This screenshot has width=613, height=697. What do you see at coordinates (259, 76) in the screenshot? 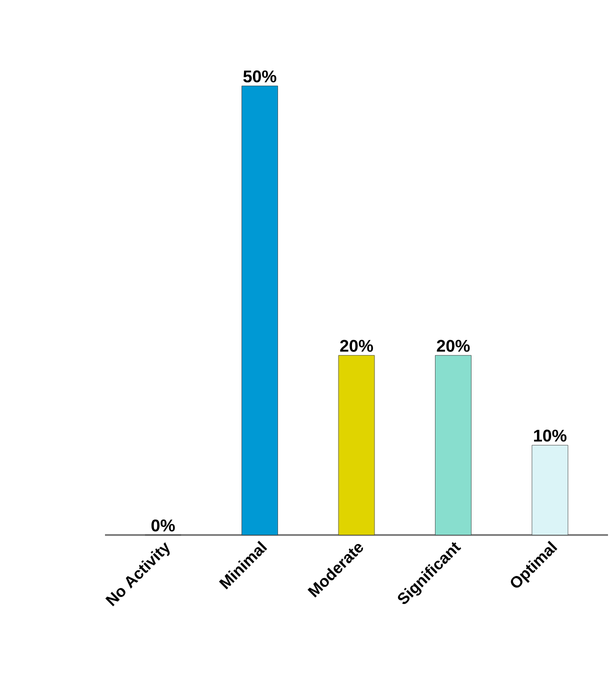
I see `data-label: 50%` at bounding box center [259, 76].